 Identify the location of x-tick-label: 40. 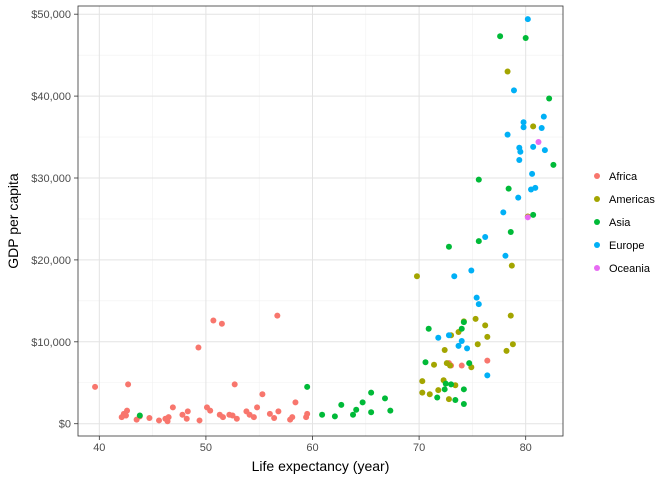
(99, 448).